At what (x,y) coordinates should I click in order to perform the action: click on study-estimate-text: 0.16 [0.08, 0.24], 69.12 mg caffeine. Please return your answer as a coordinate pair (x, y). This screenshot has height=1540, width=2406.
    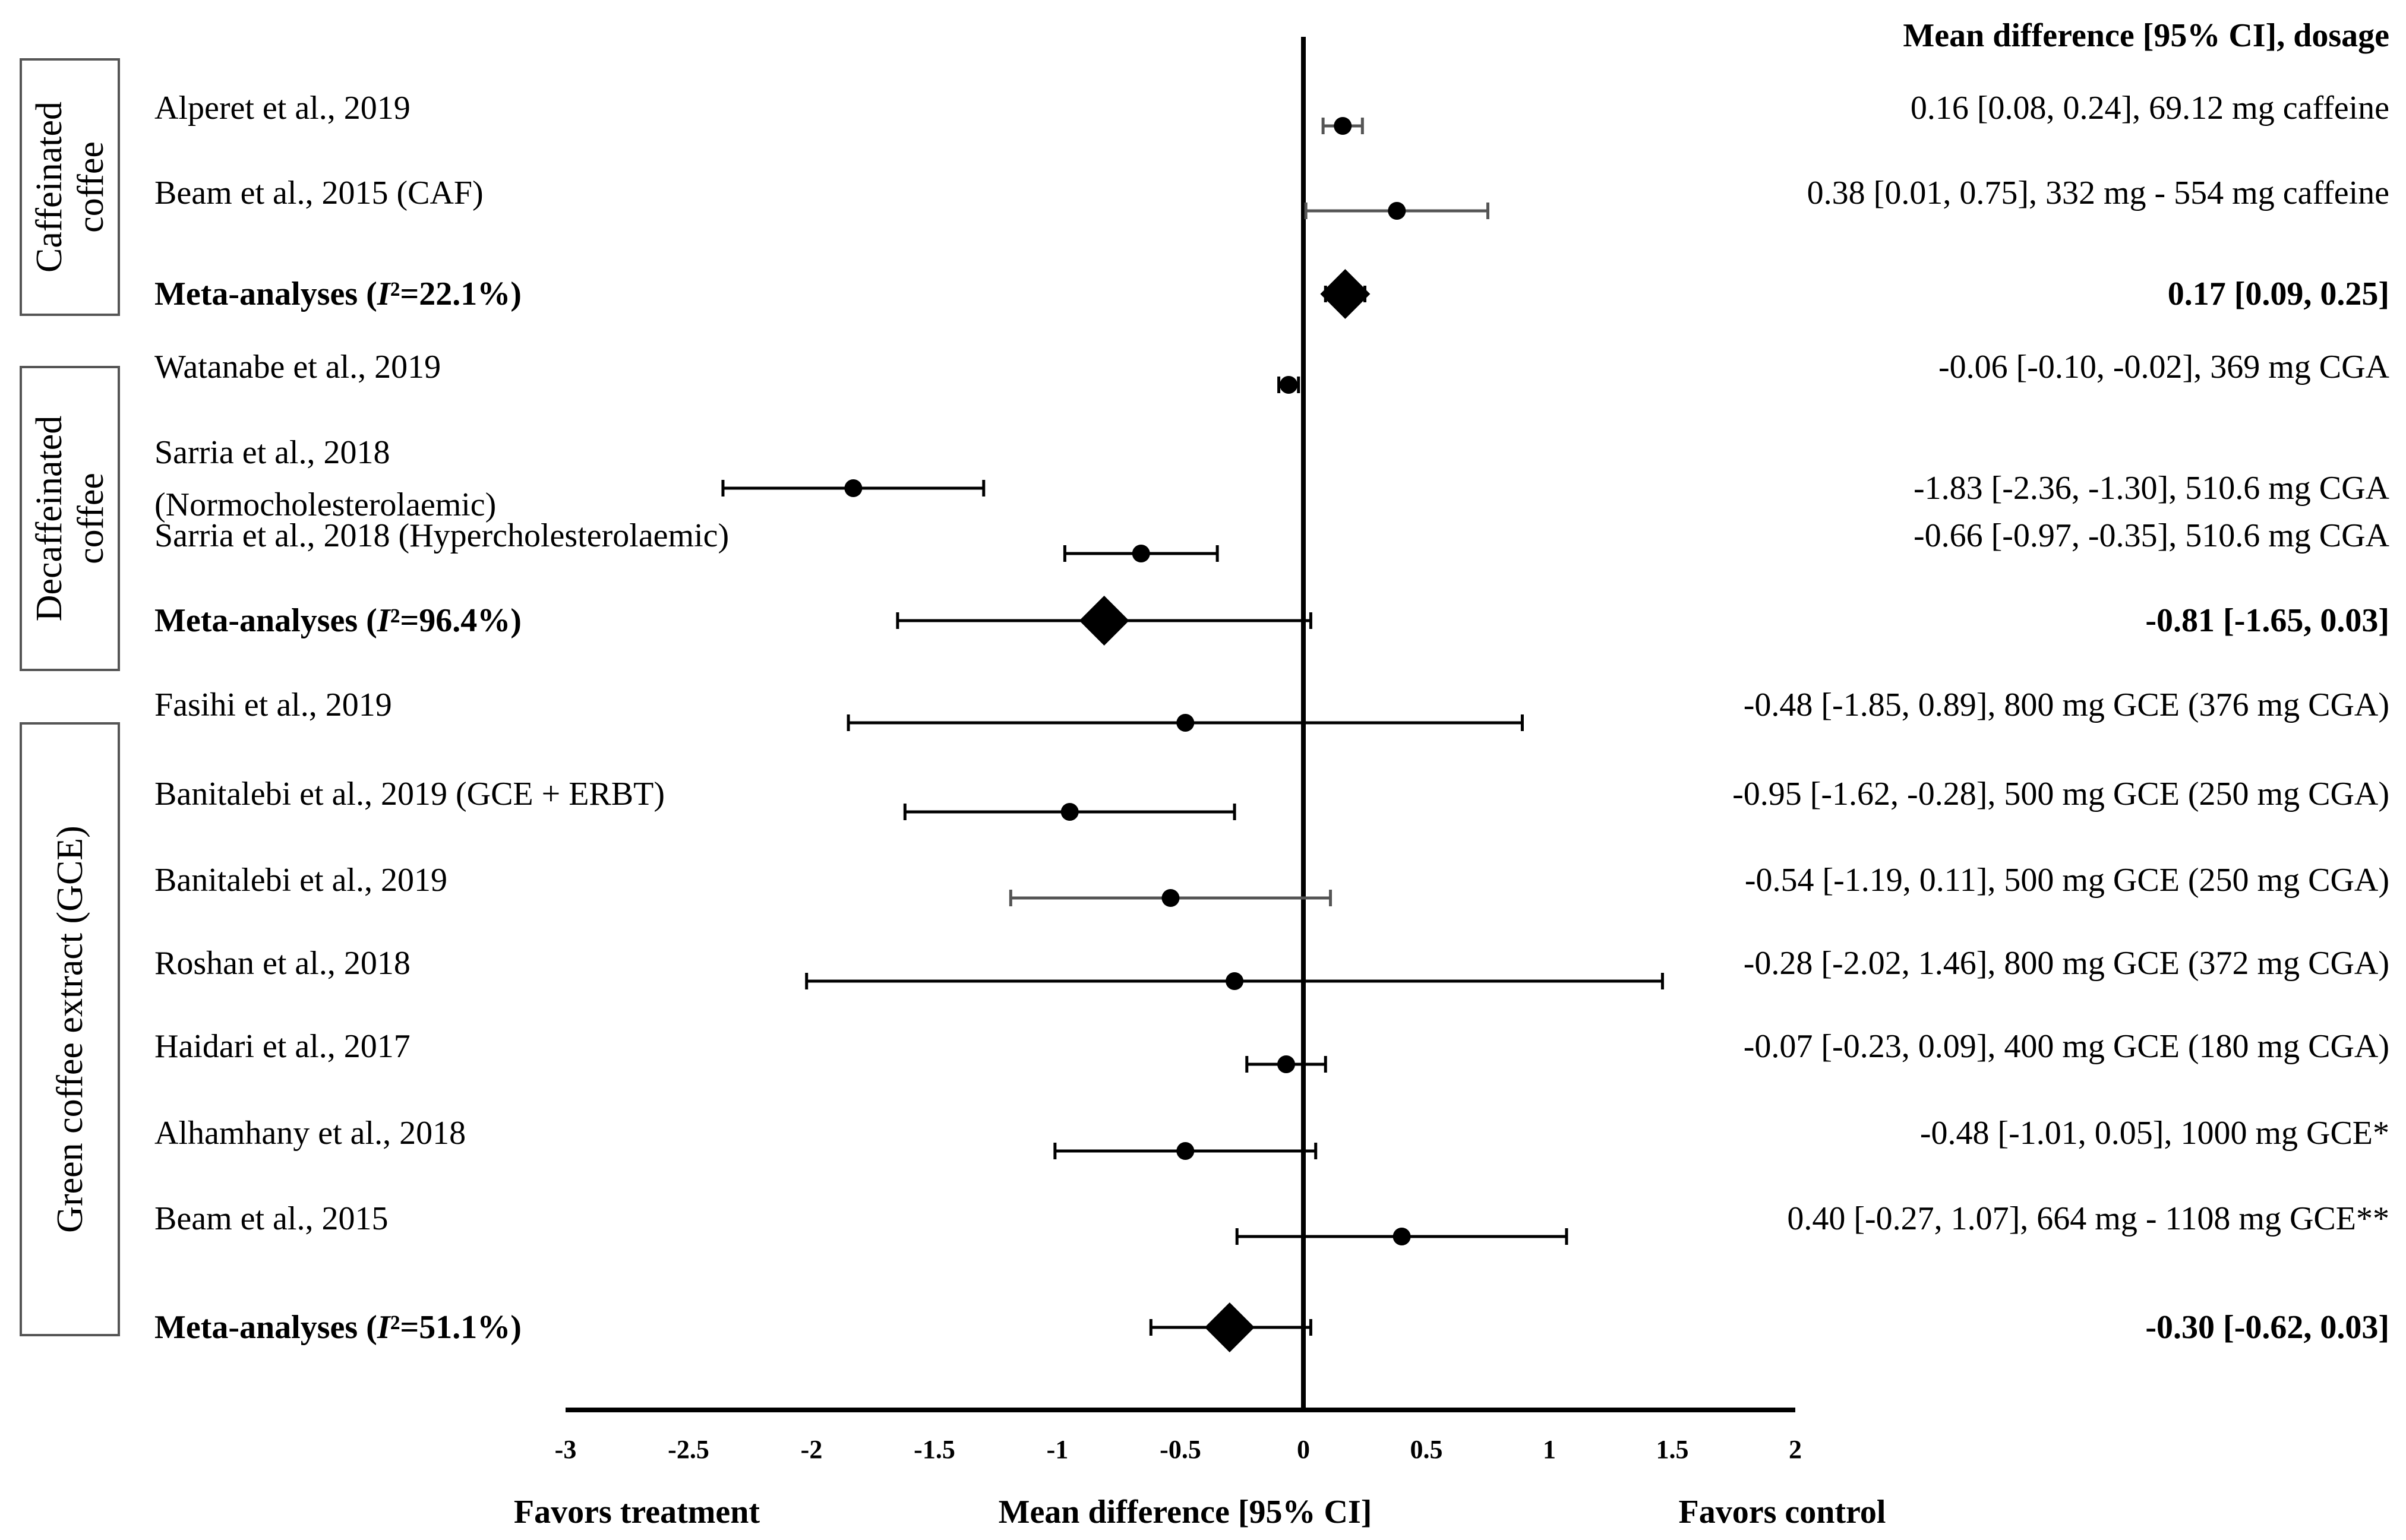
    Looking at the image, I should click on (2150, 108).